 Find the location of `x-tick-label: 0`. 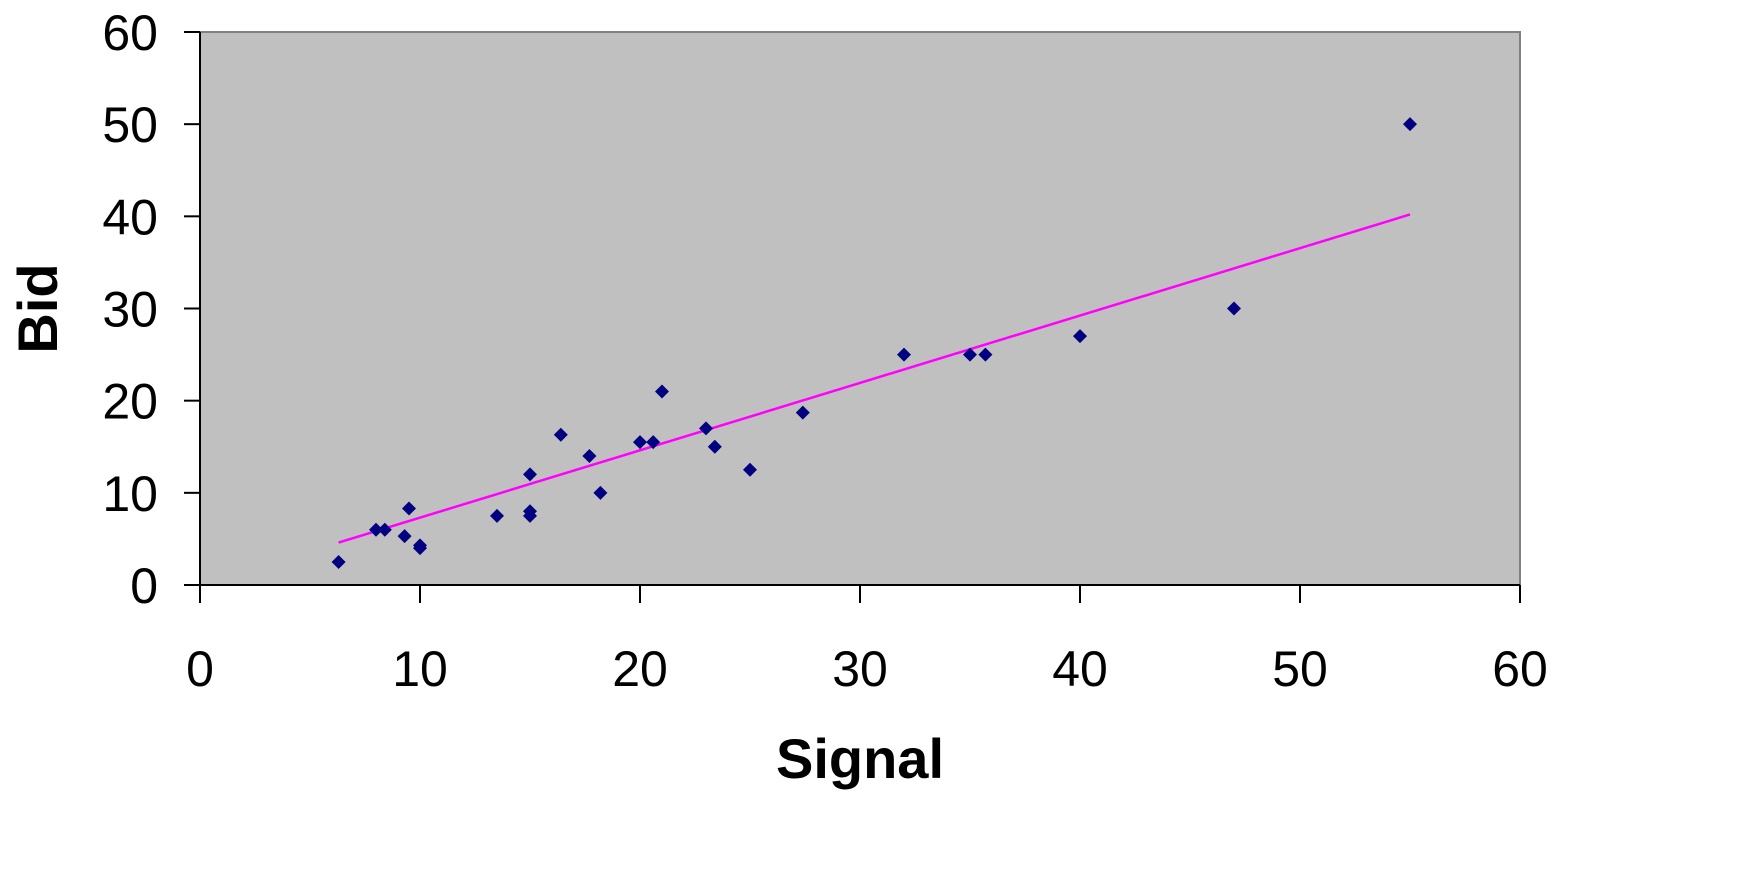

x-tick-label: 0 is located at coordinates (200, 669).